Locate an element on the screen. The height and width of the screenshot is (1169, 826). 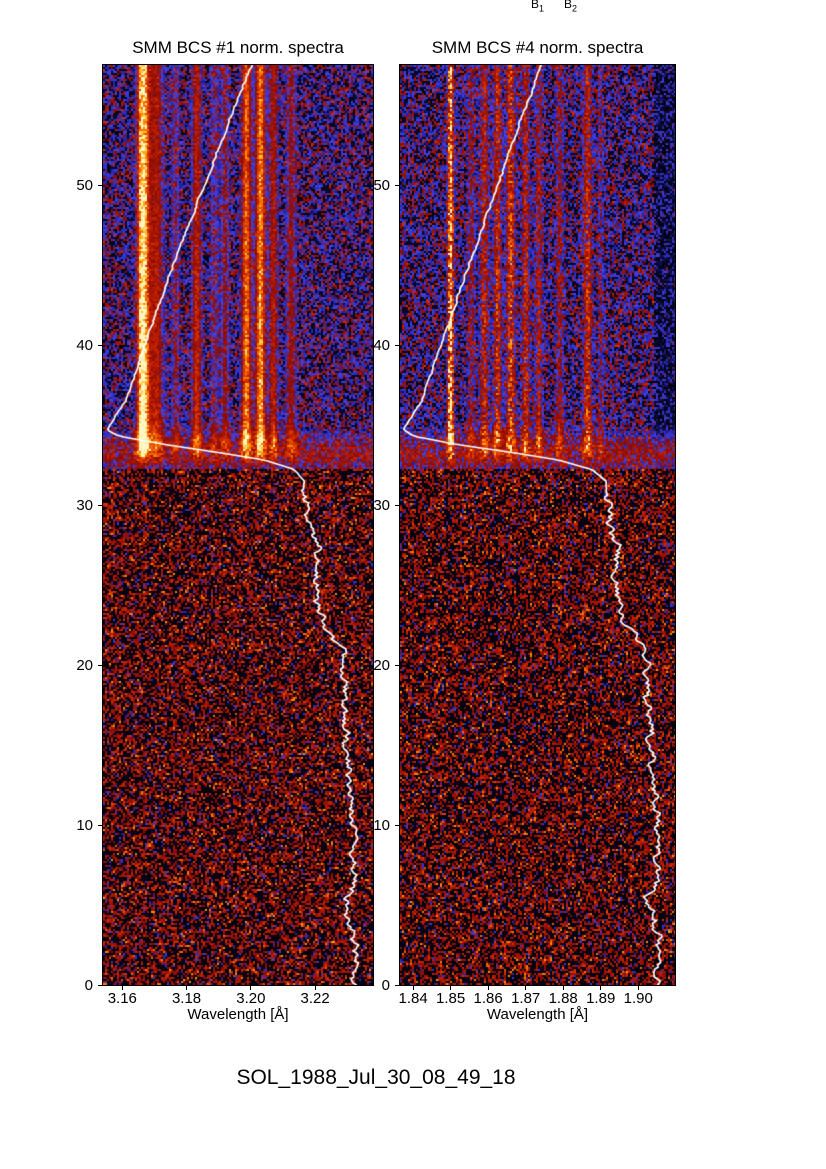
x-tick-label: 1.84 is located at coordinates (413, 998).